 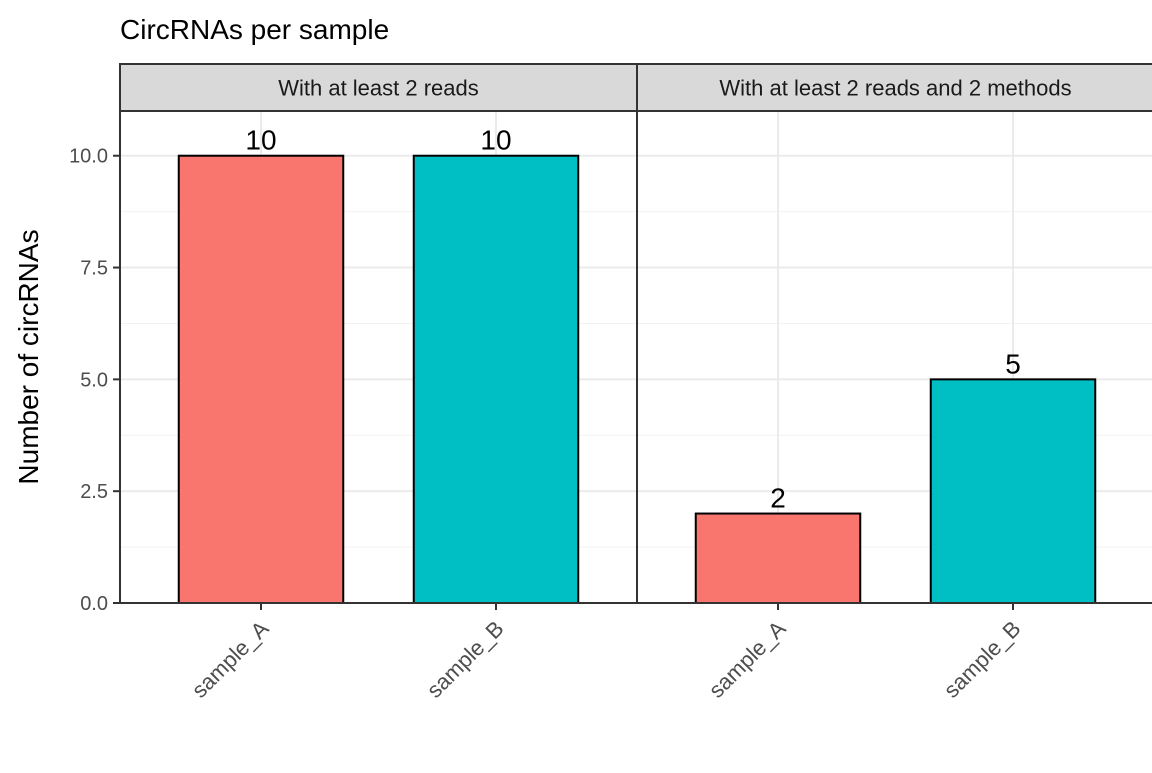 What do you see at coordinates (94, 492) in the screenshot?
I see `y-tick-label: 2.5` at bounding box center [94, 492].